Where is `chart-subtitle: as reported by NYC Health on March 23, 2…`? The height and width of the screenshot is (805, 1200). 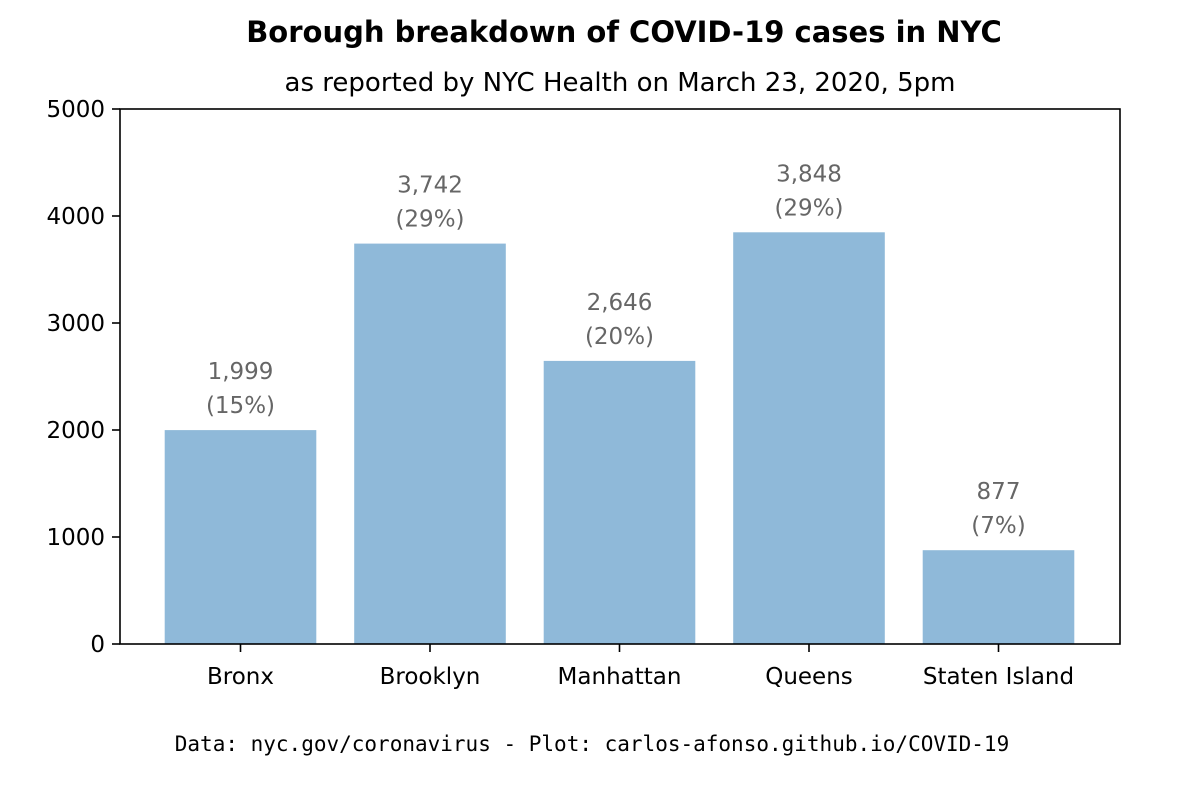 chart-subtitle: as reported by NYC Health on March 23, 2… is located at coordinates (620, 83).